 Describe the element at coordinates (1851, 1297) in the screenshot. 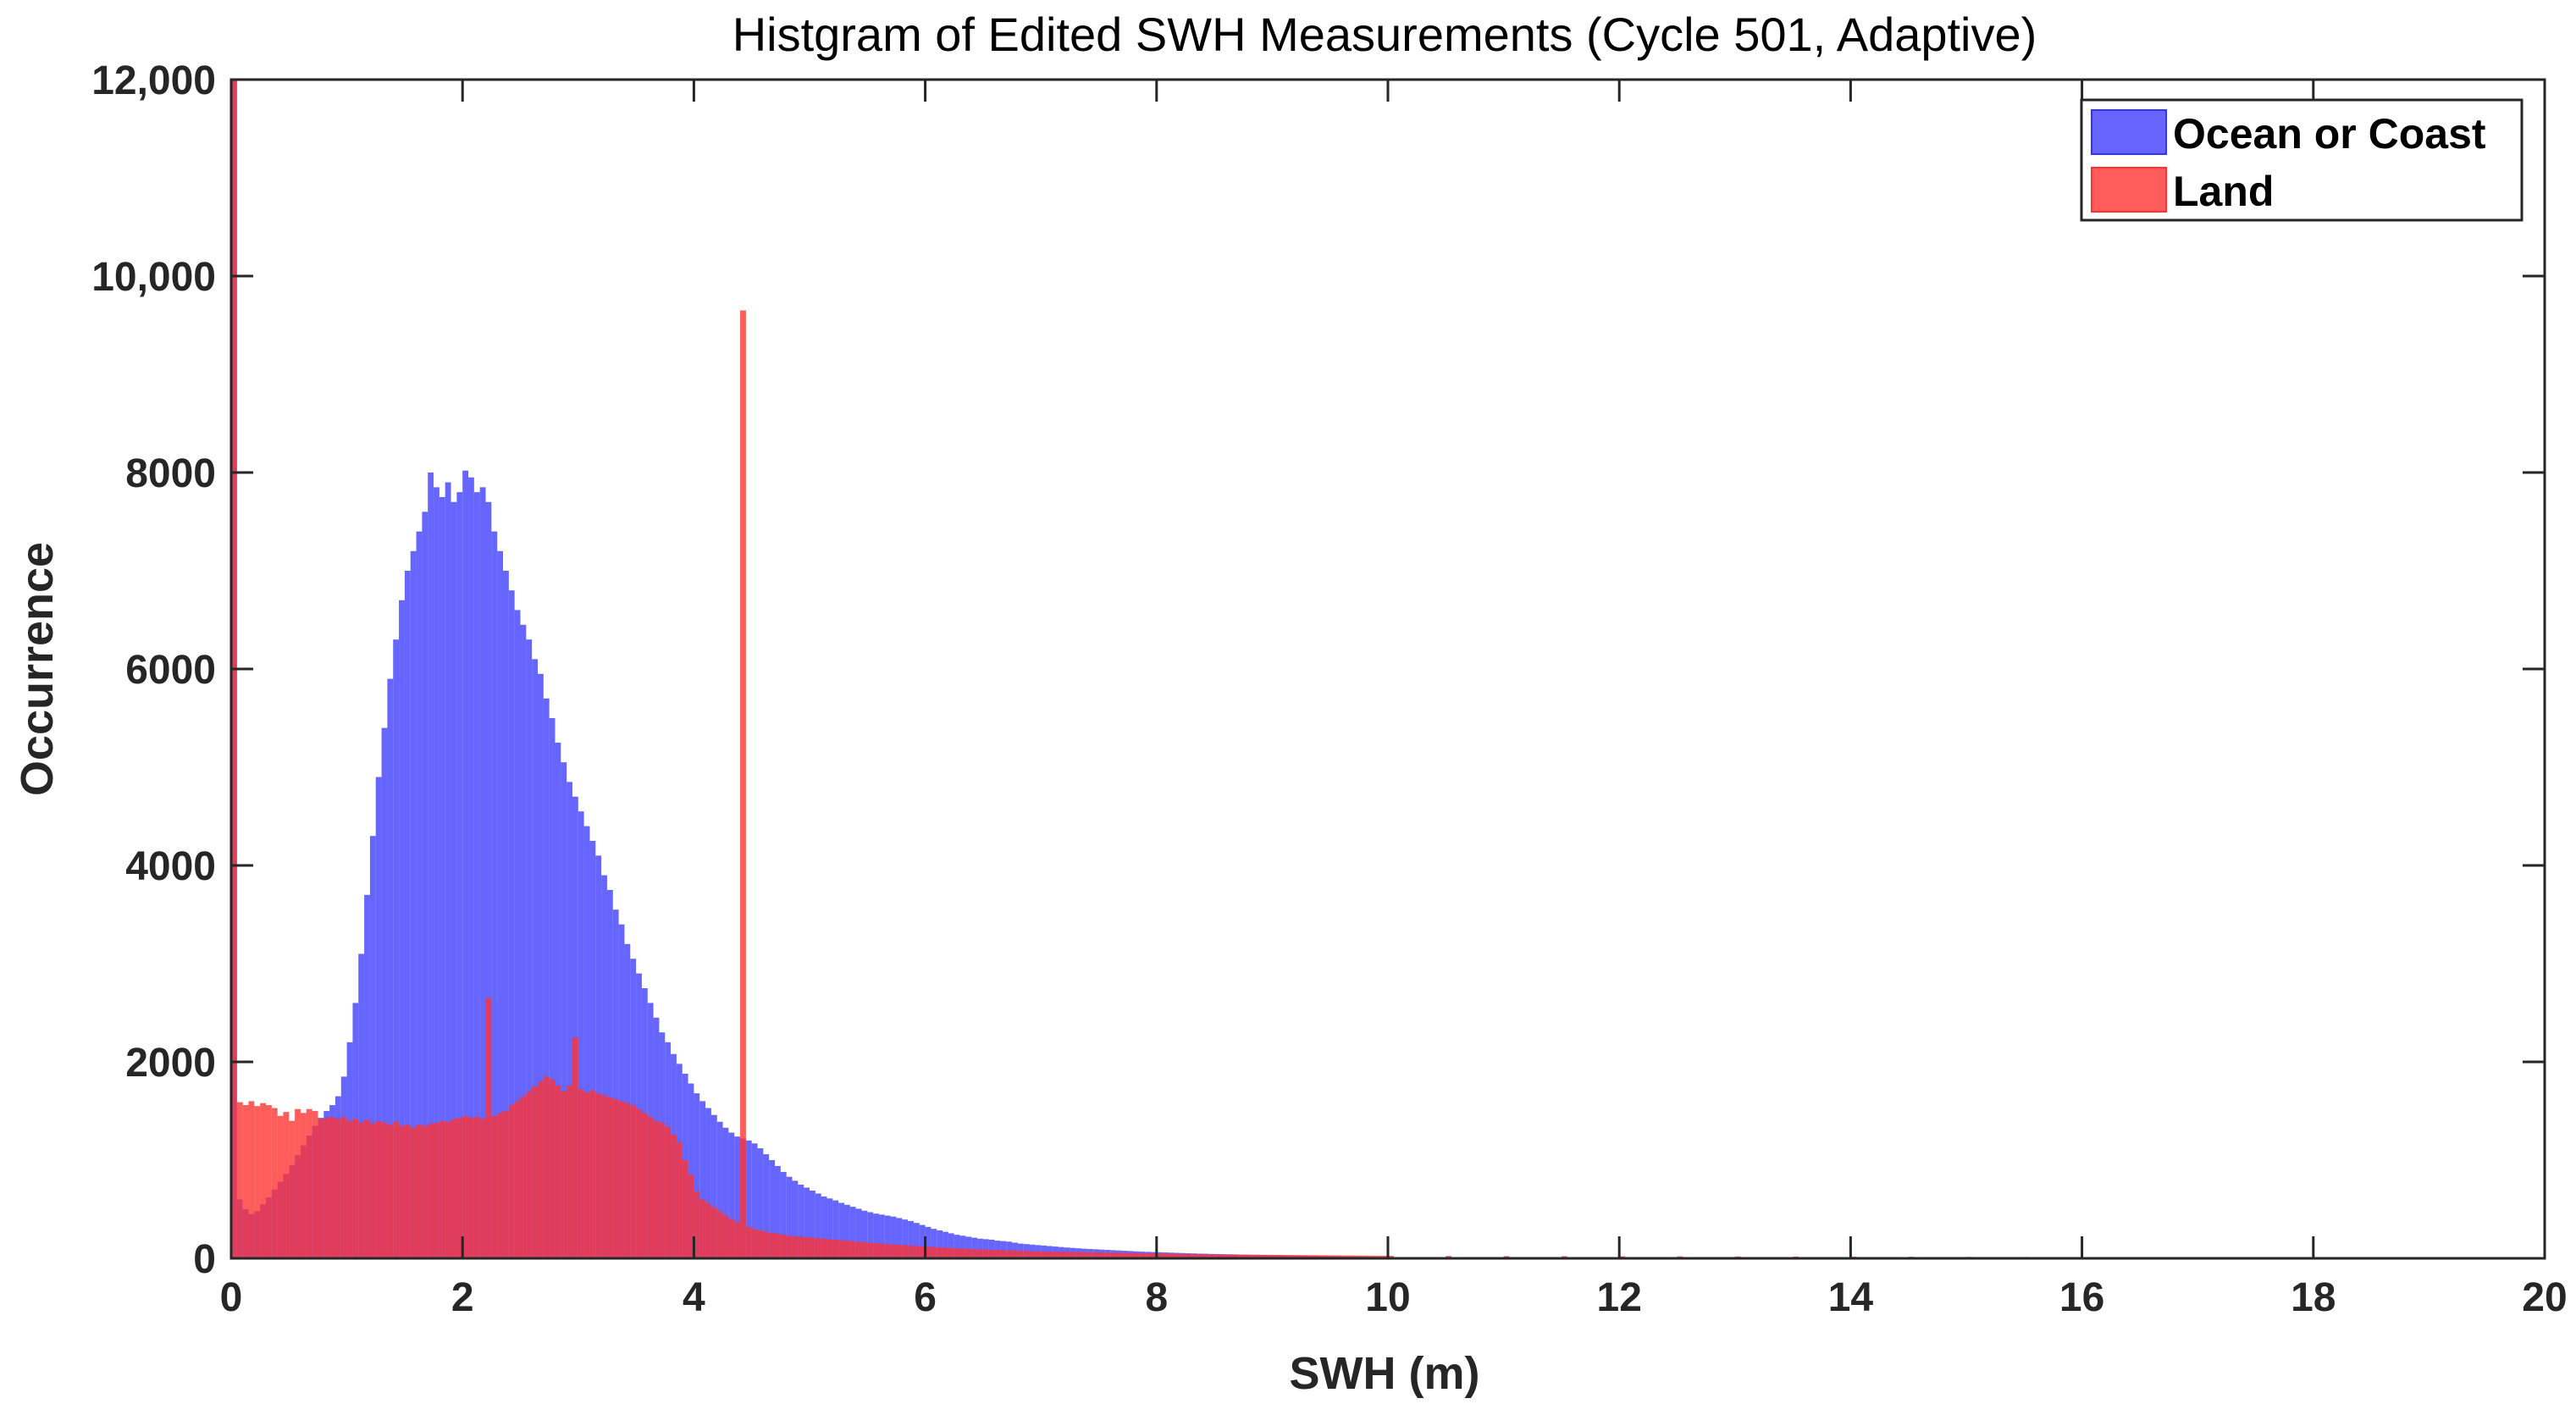

I see `x-tick-label: 14` at that location.